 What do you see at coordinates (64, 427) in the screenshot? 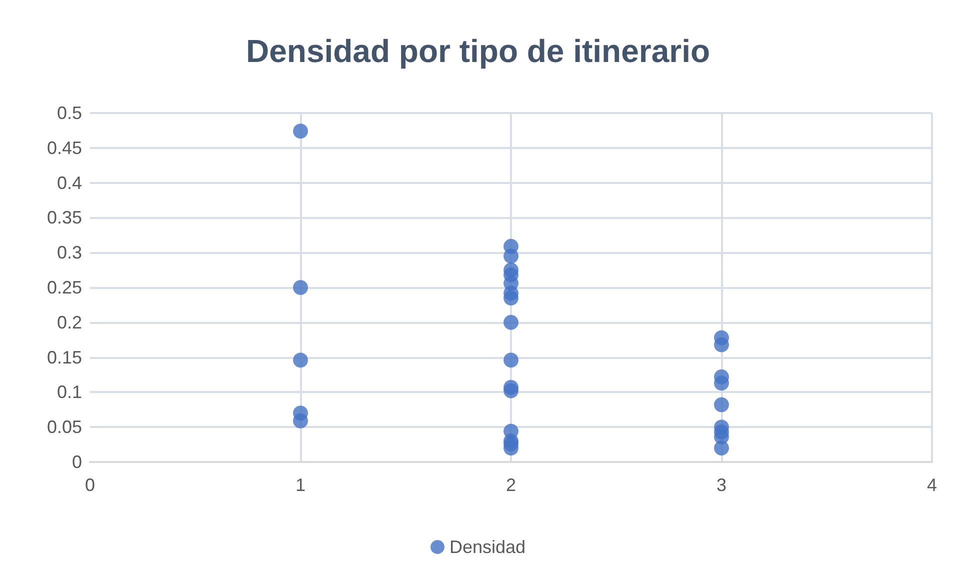
I see `y-tick-label: 0.05` at bounding box center [64, 427].